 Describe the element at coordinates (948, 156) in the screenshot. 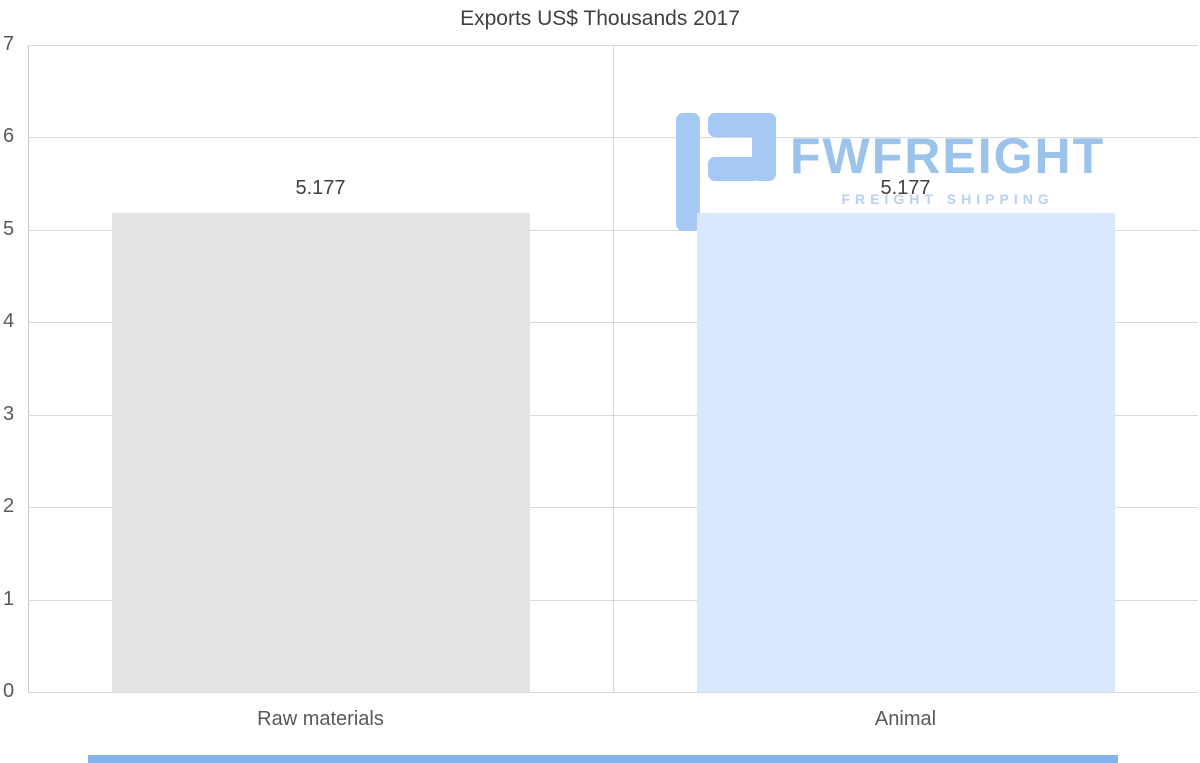

I see `watermark-brand: FWFREIGHT` at that location.